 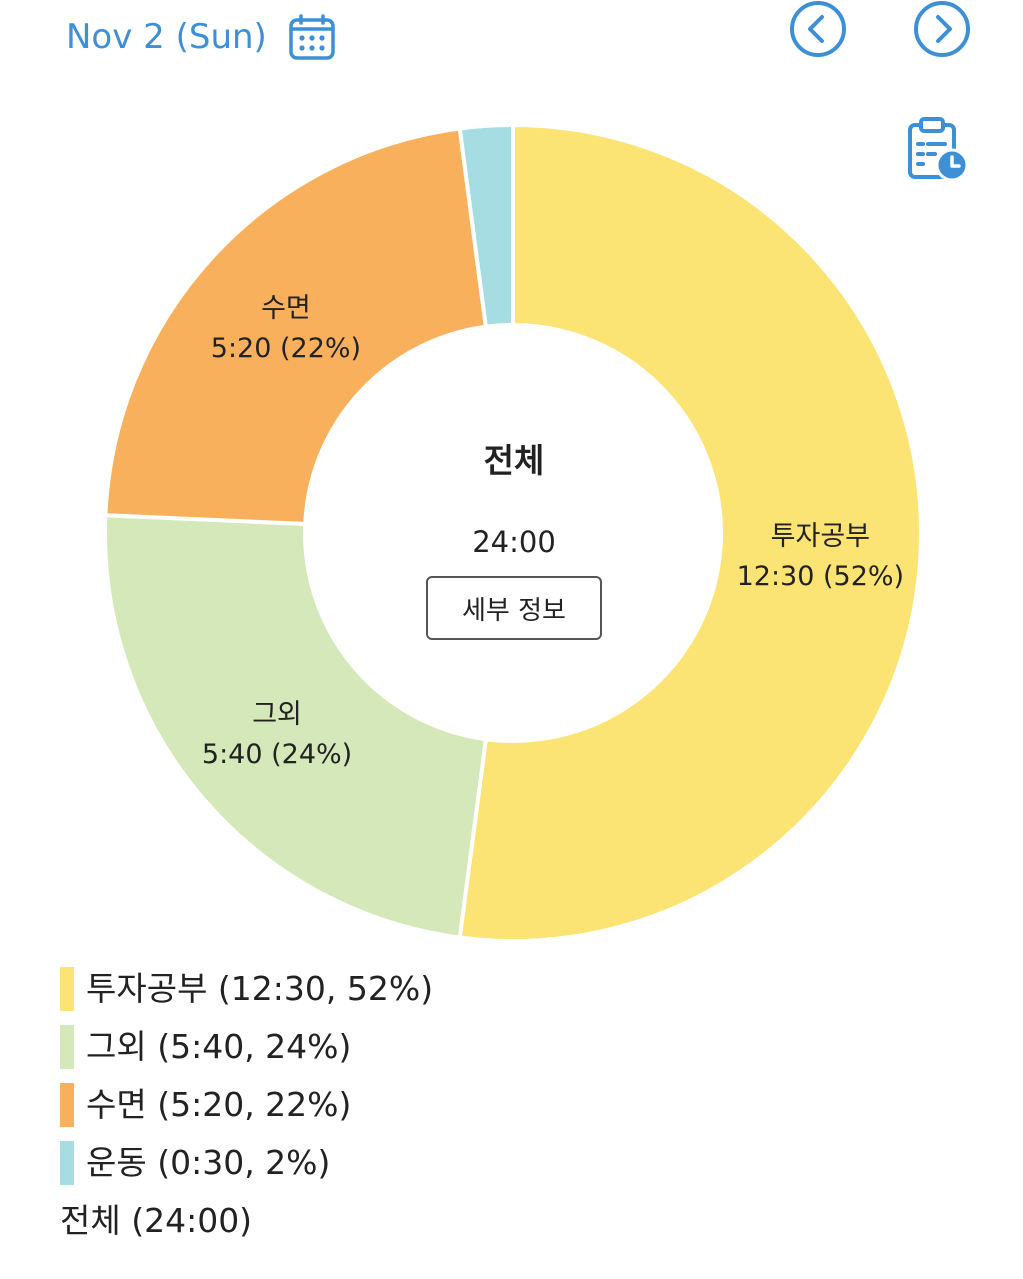 I want to click on slice-label-name: 그외, so click(x=277, y=714).